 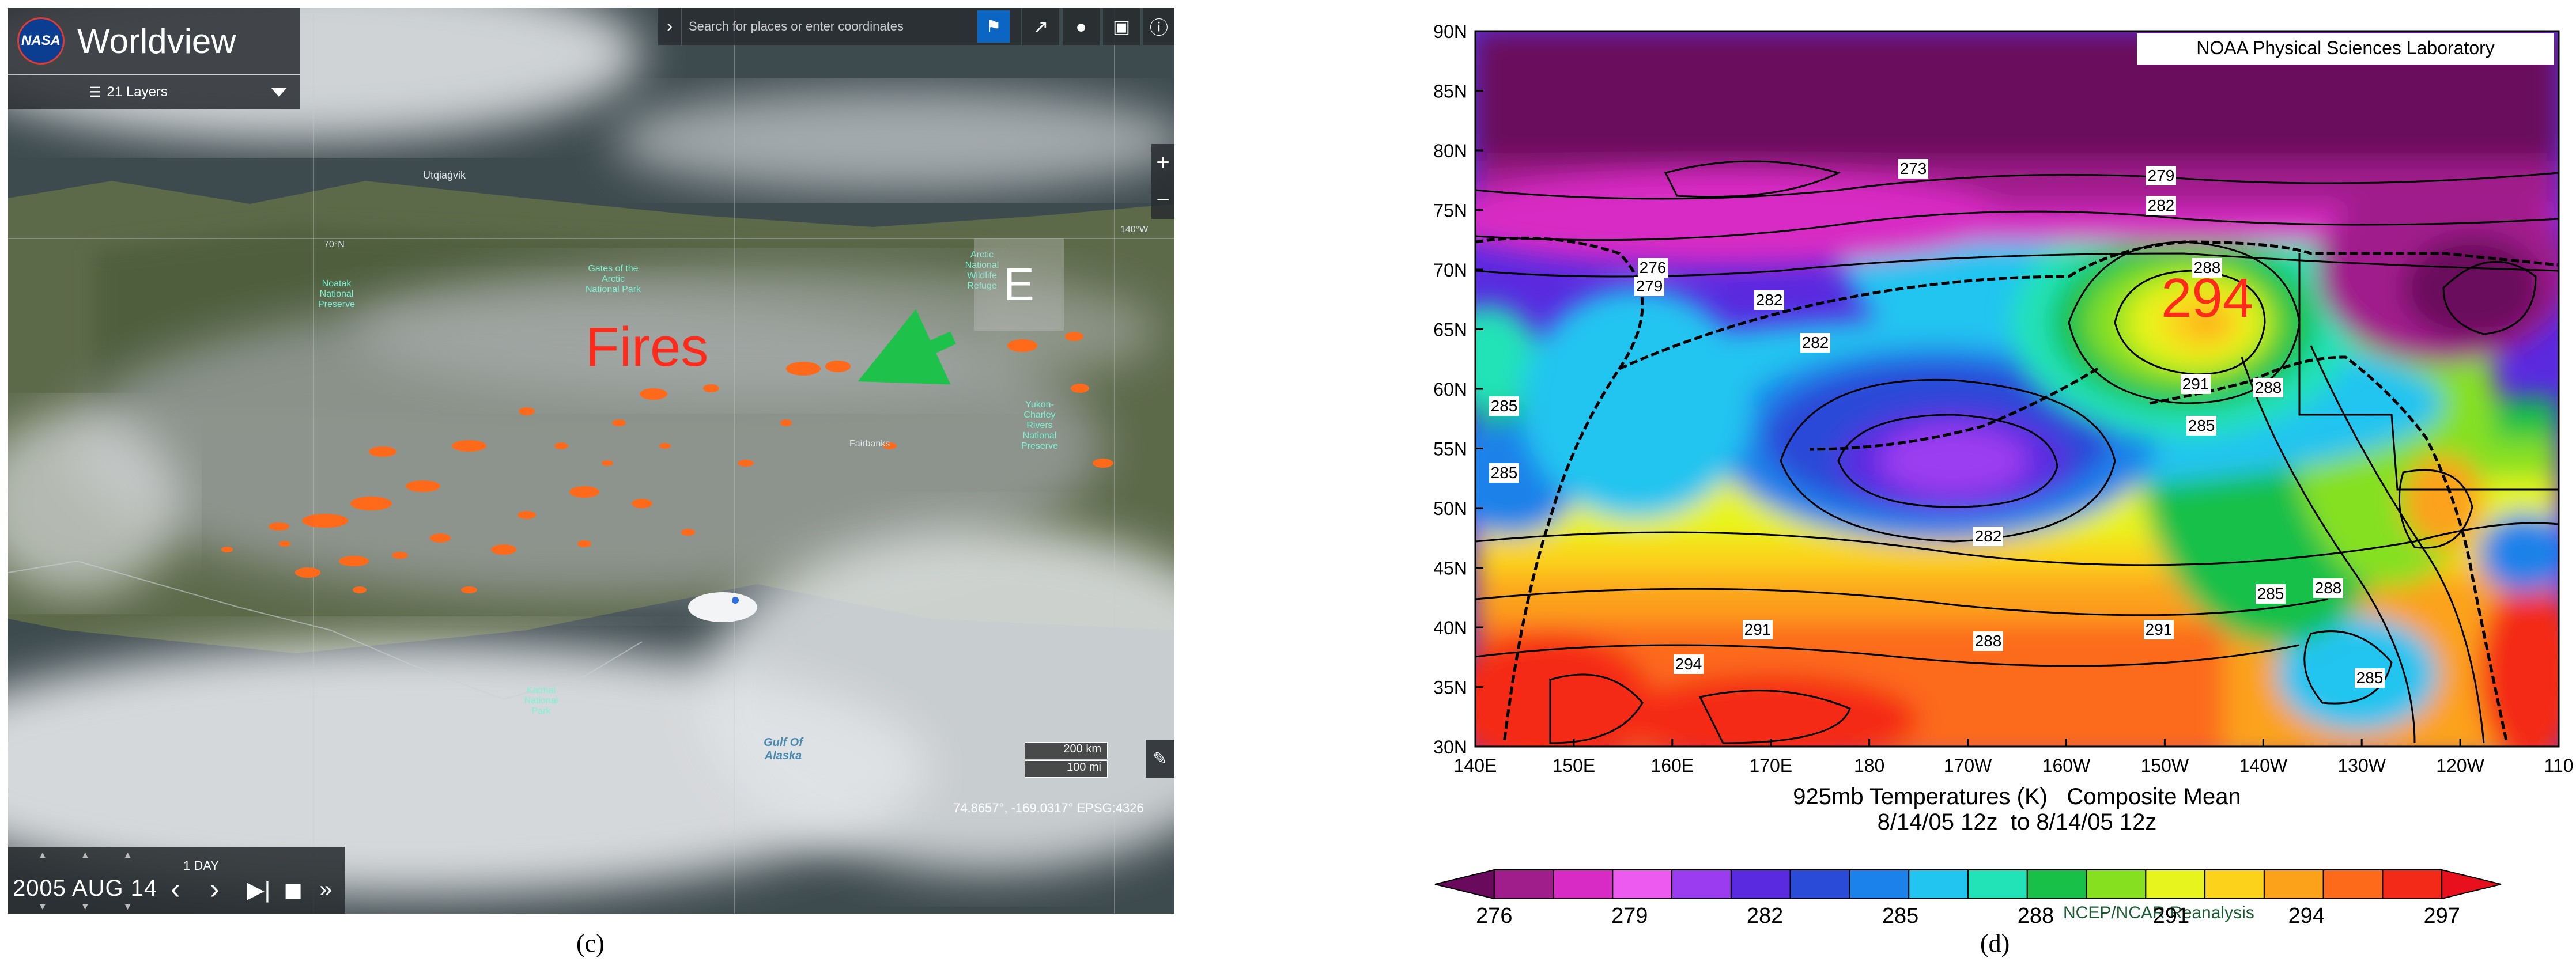 What do you see at coordinates (1450, 747) in the screenshot?
I see `lat-tick-label: 30N` at bounding box center [1450, 747].